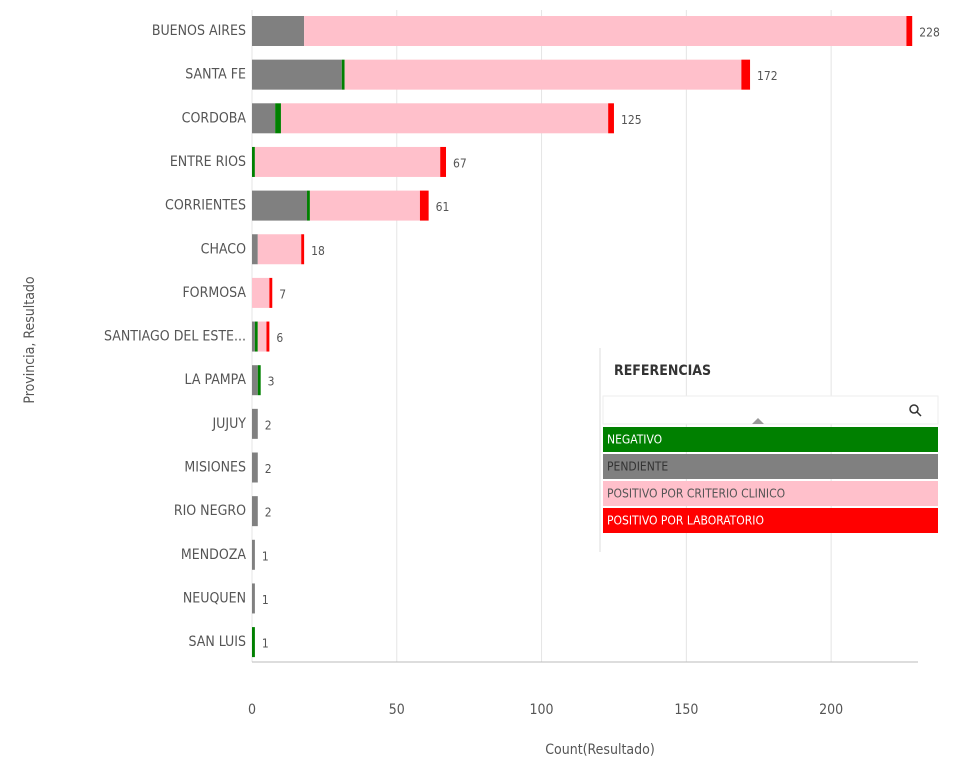 The height and width of the screenshot is (765, 970). Describe the element at coordinates (600, 750) in the screenshot. I see `x-axis-title: Count(Resultado)` at that location.